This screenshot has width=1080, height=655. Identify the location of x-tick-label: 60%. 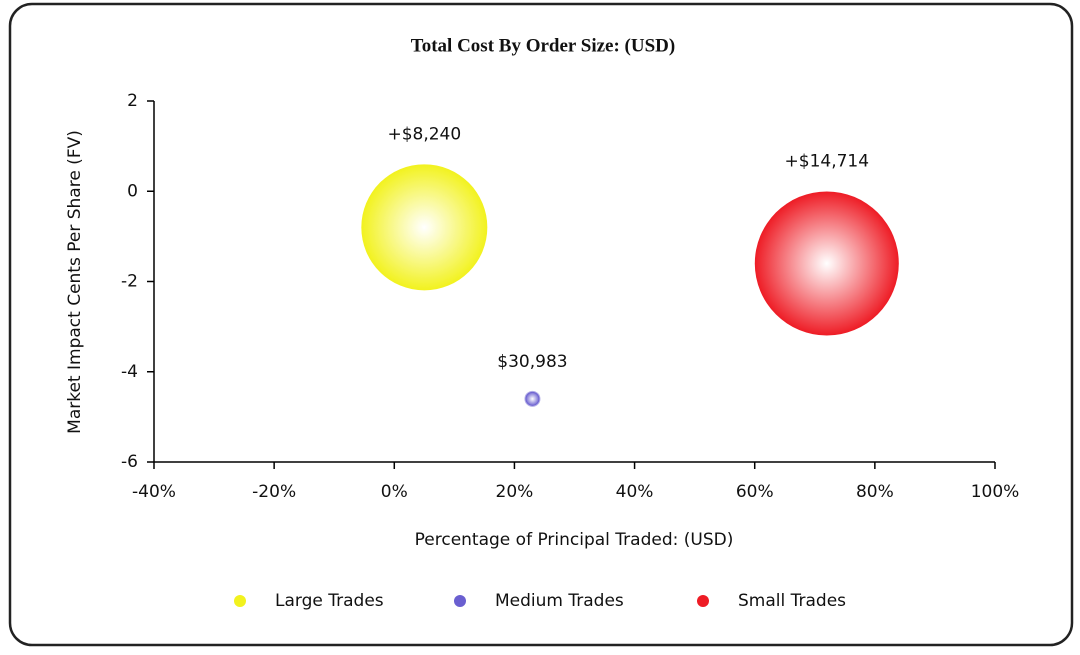
(755, 492).